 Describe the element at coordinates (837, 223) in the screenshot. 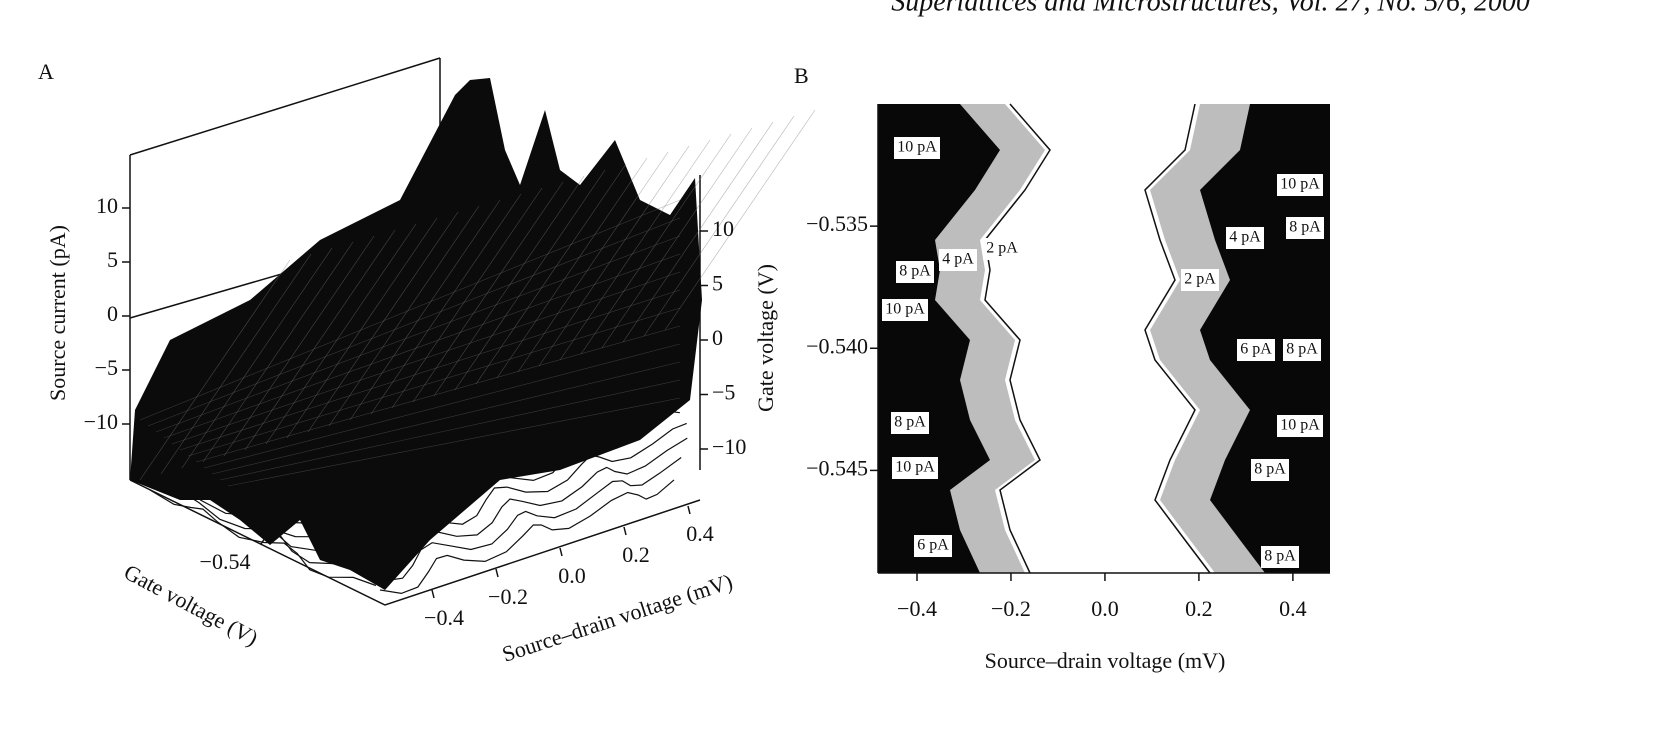

I see `tick-label: −0.535` at that location.